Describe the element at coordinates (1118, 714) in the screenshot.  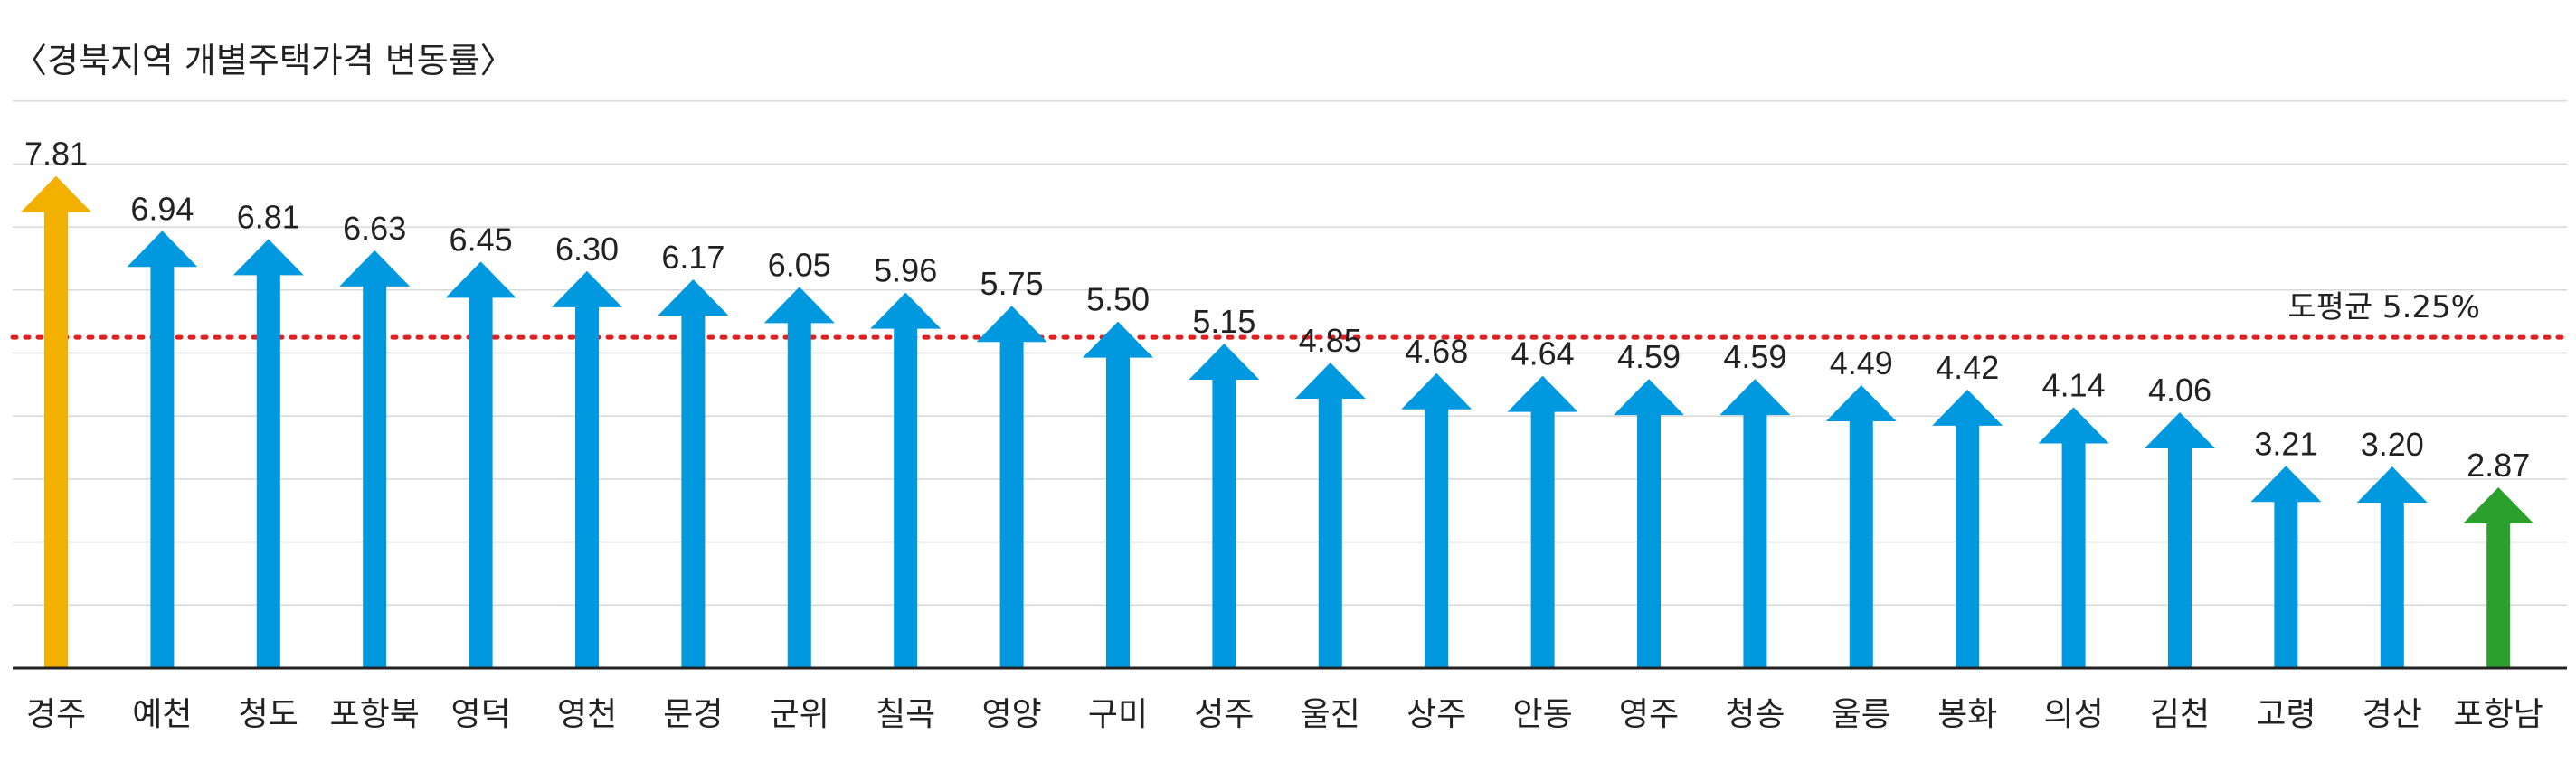
I see `category-label: 구미` at that location.